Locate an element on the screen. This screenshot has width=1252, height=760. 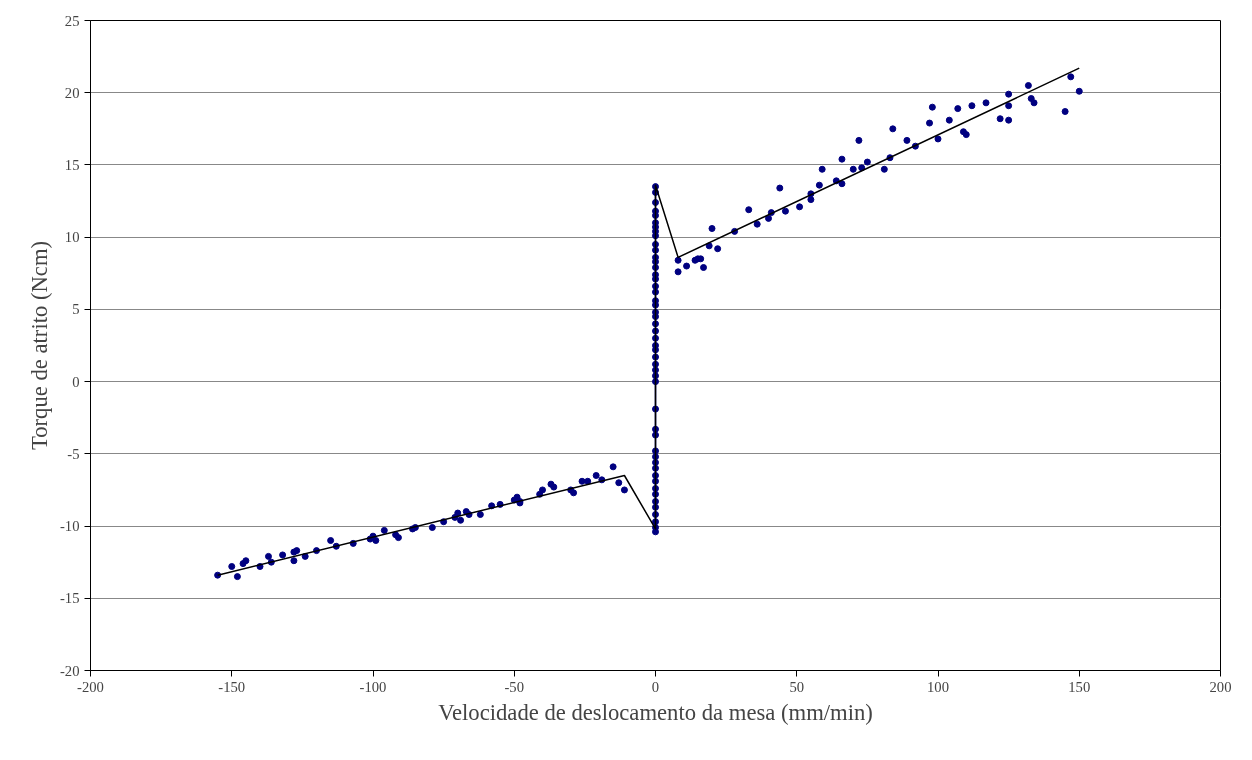
y-tick-label: 20 is located at coordinates (72, 92).